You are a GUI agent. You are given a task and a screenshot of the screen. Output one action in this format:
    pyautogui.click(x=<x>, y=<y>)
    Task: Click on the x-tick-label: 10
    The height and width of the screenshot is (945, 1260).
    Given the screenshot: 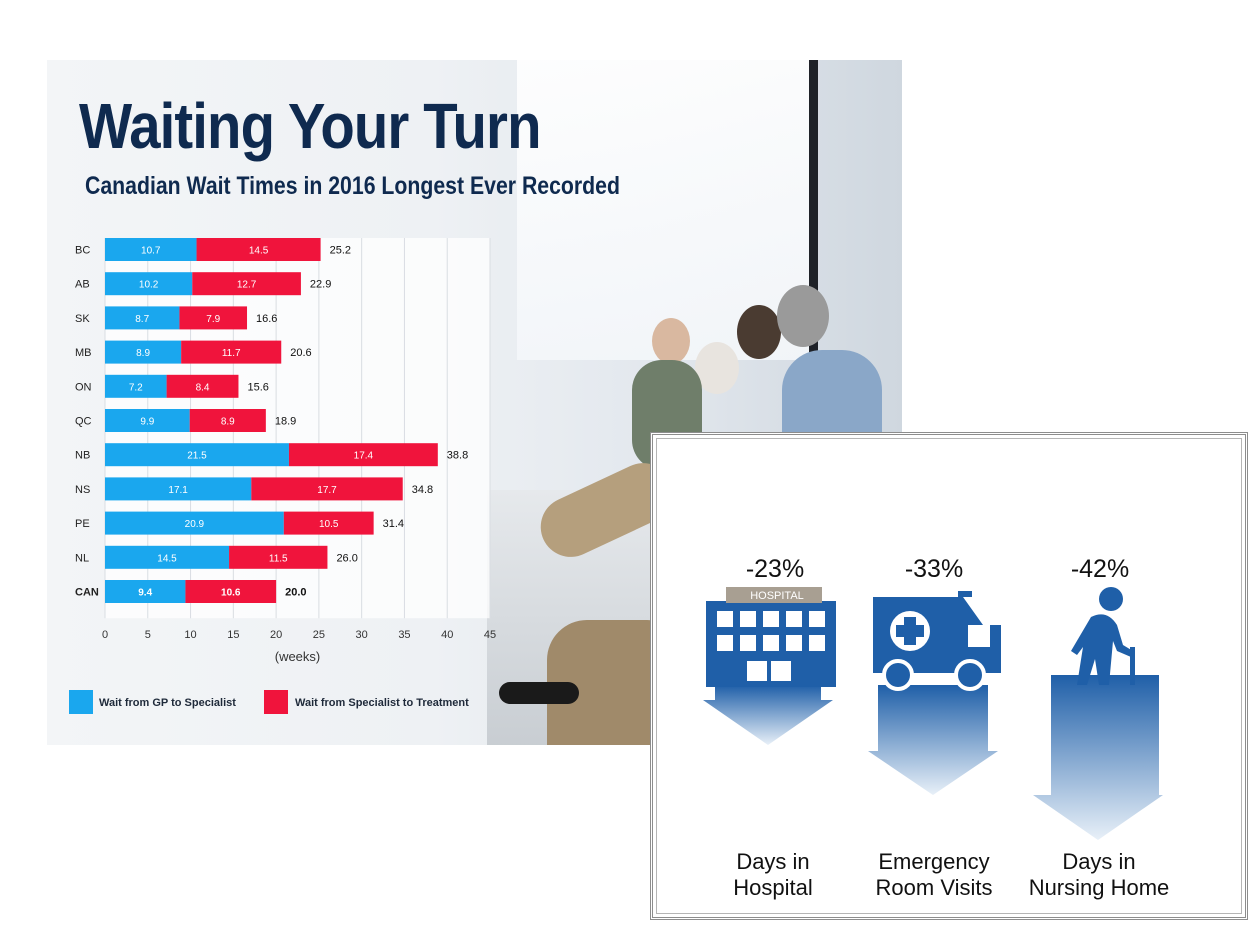 What is the action you would take?
    pyautogui.click(x=190, y=635)
    